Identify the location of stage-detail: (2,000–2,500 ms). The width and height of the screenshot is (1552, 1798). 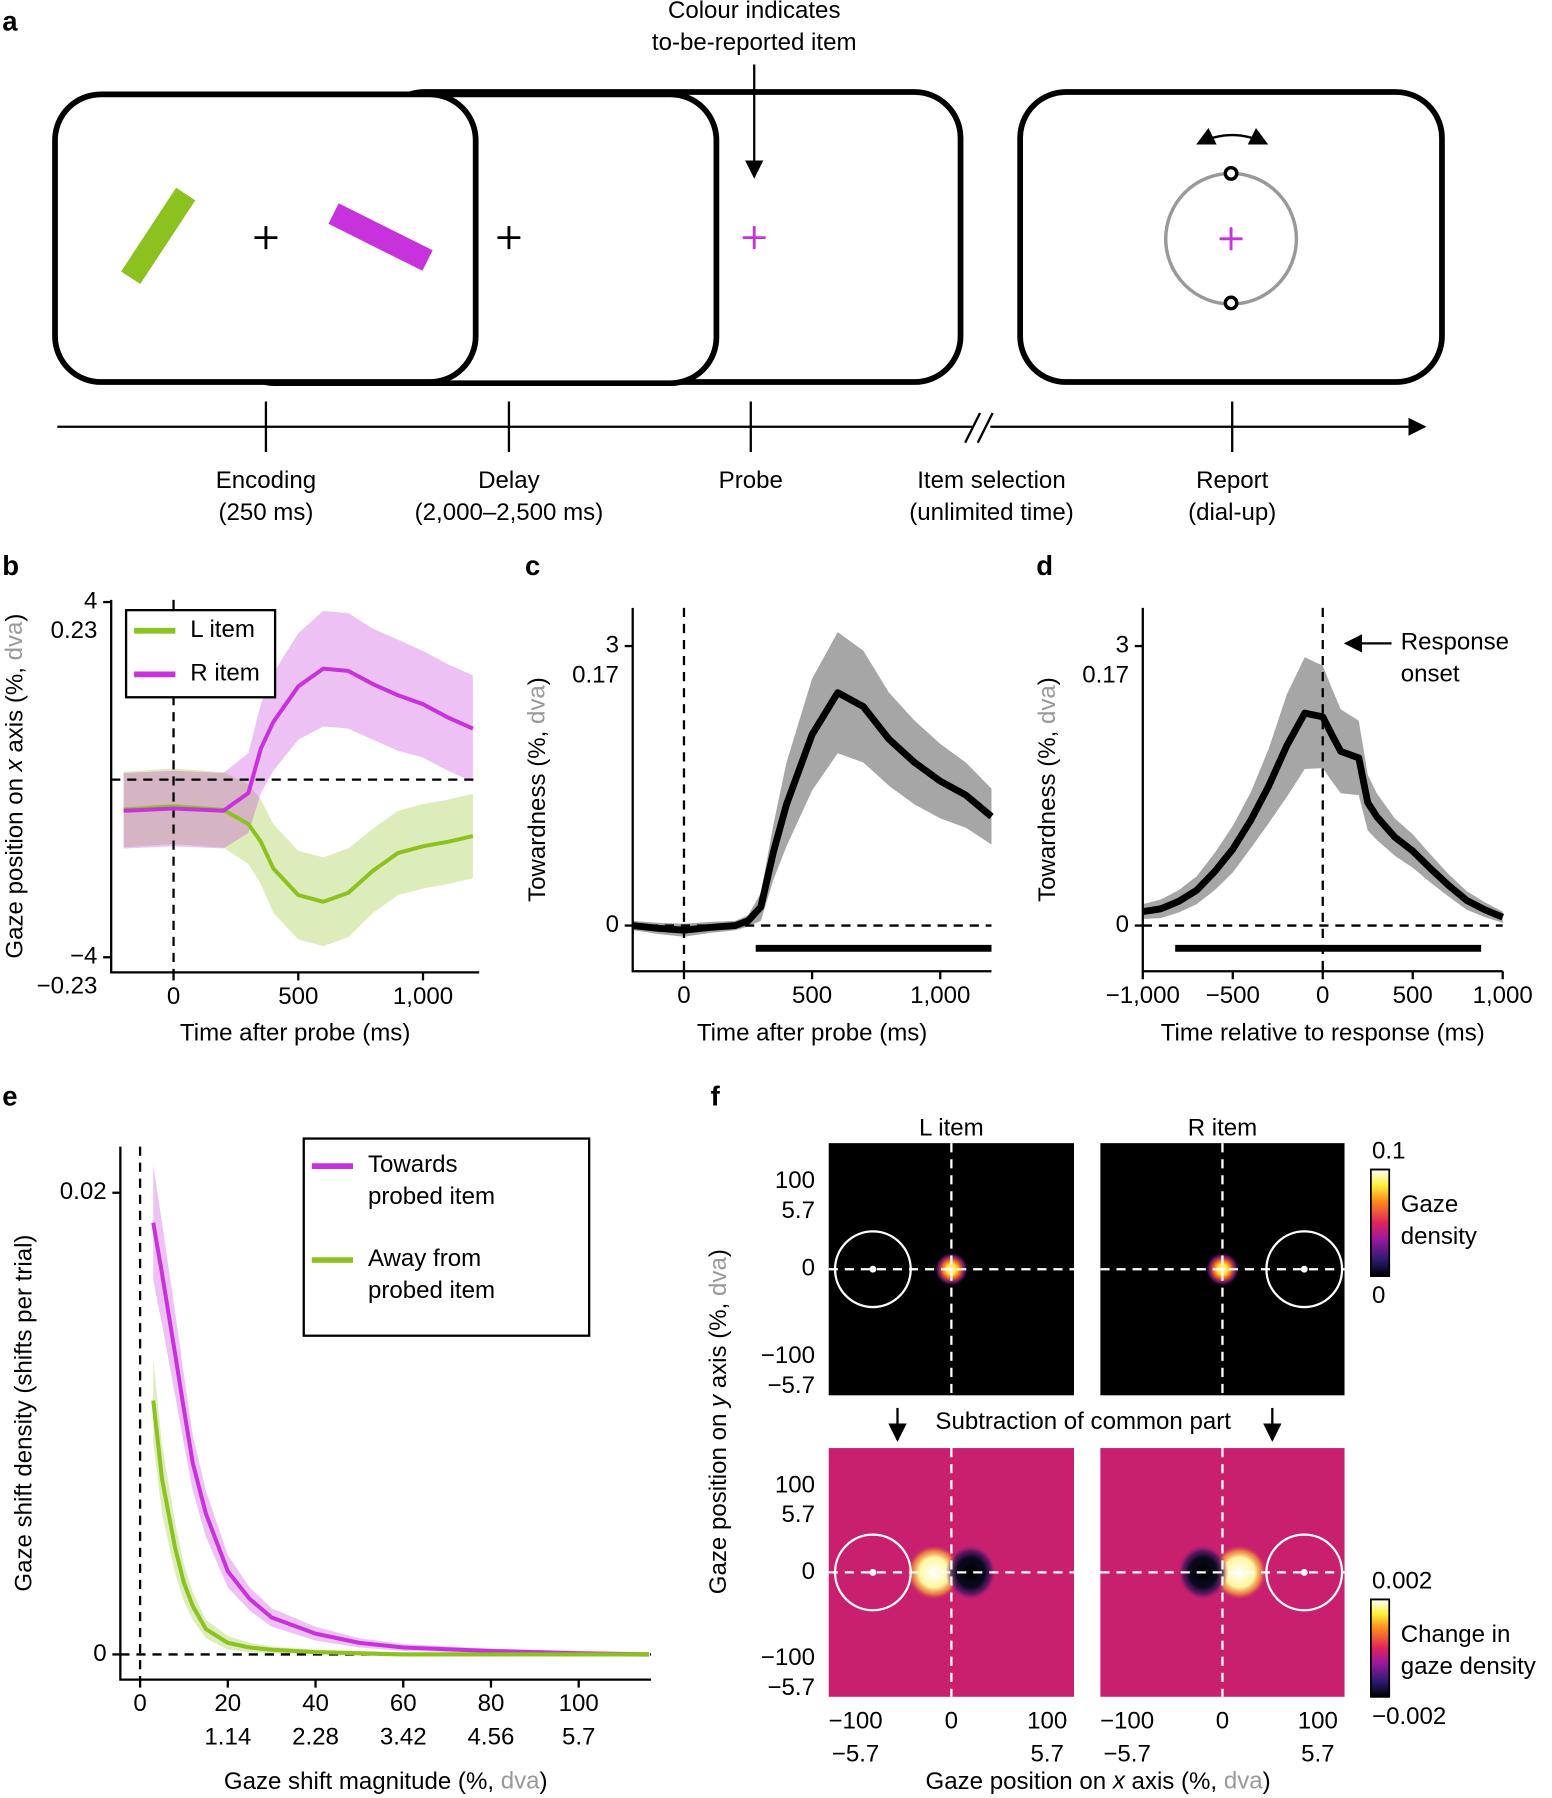
(509, 512).